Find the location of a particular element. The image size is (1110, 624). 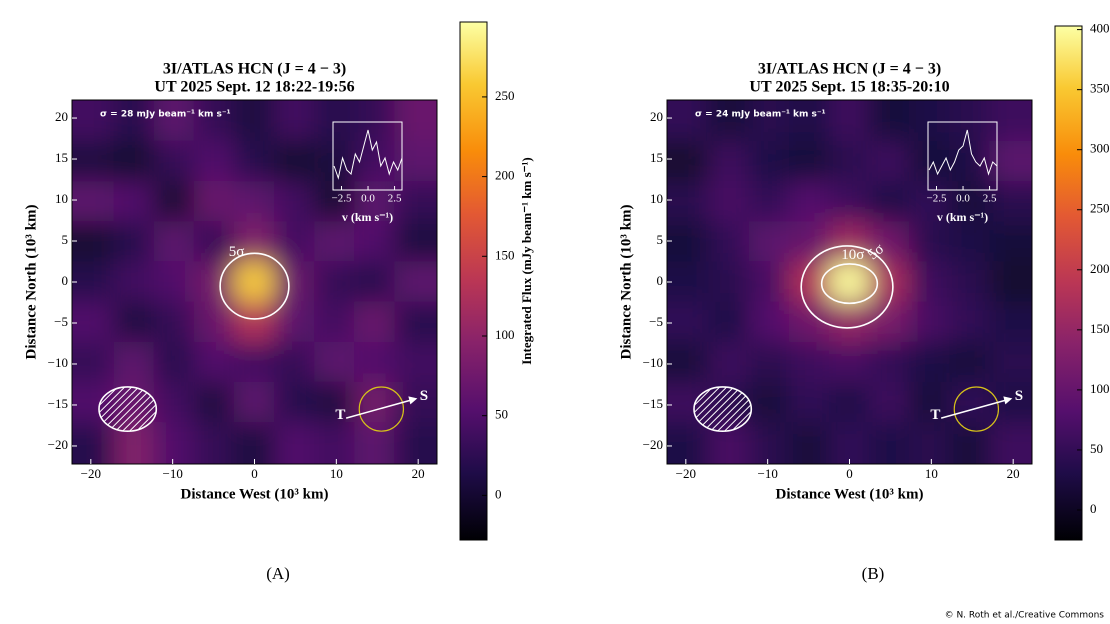

direction-label: S is located at coordinates (1019, 396).